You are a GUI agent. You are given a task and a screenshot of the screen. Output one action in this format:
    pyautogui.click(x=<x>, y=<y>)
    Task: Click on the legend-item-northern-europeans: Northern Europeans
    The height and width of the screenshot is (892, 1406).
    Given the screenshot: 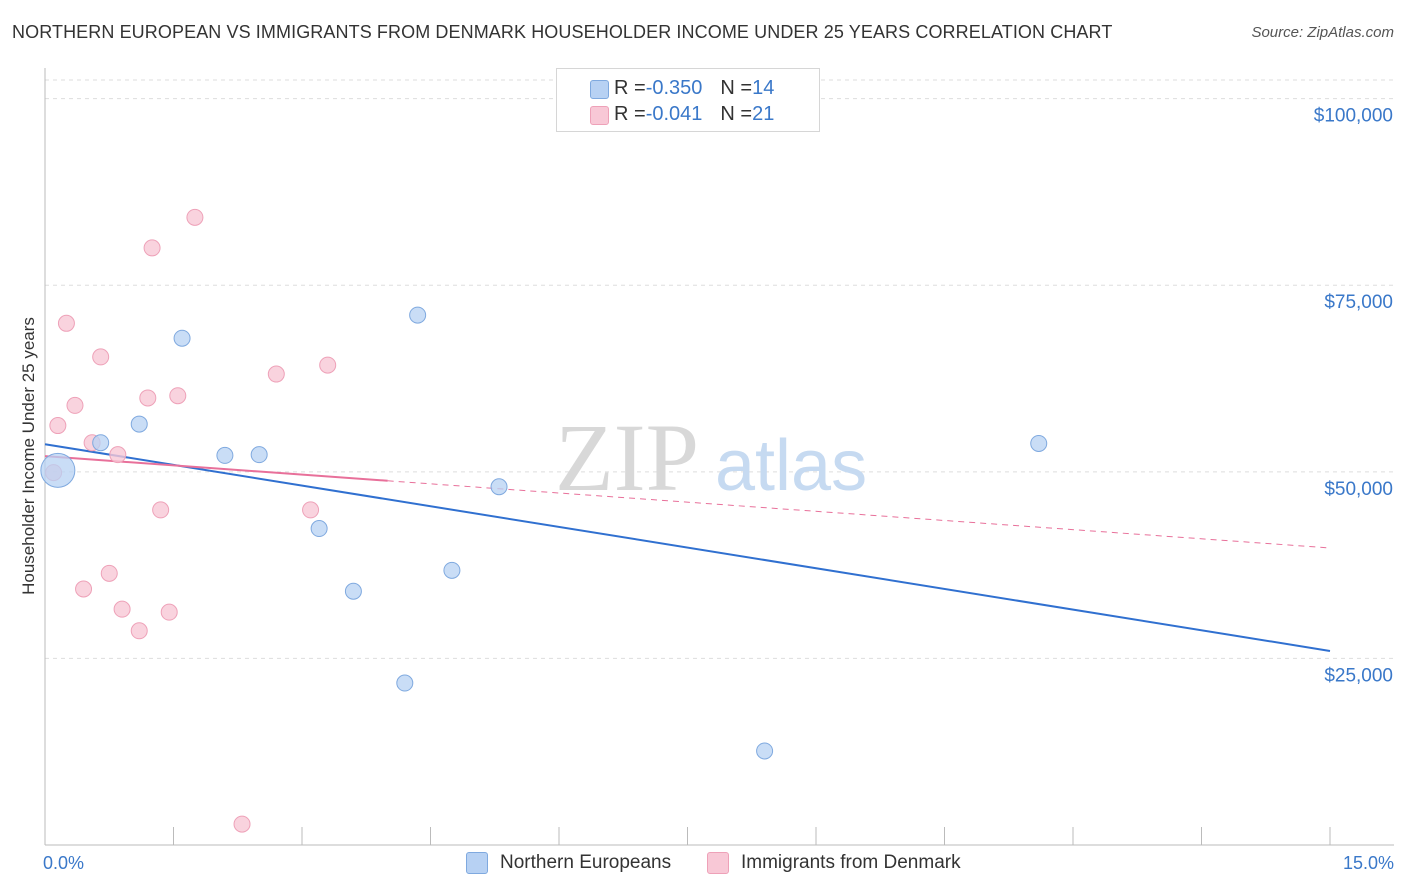 What is the action you would take?
    pyautogui.click(x=568, y=863)
    